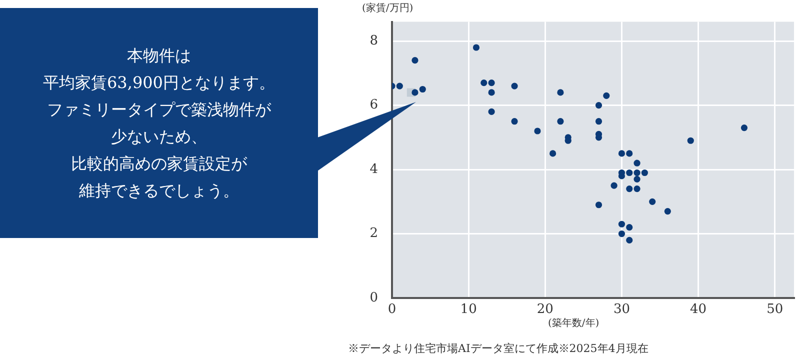  I want to click on text: 少ないため、, so click(159, 137).